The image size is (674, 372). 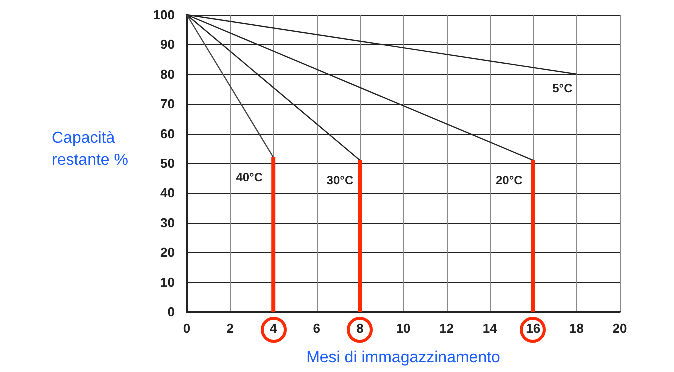 What do you see at coordinates (576, 328) in the screenshot?
I see `x-tick-label: 18` at bounding box center [576, 328].